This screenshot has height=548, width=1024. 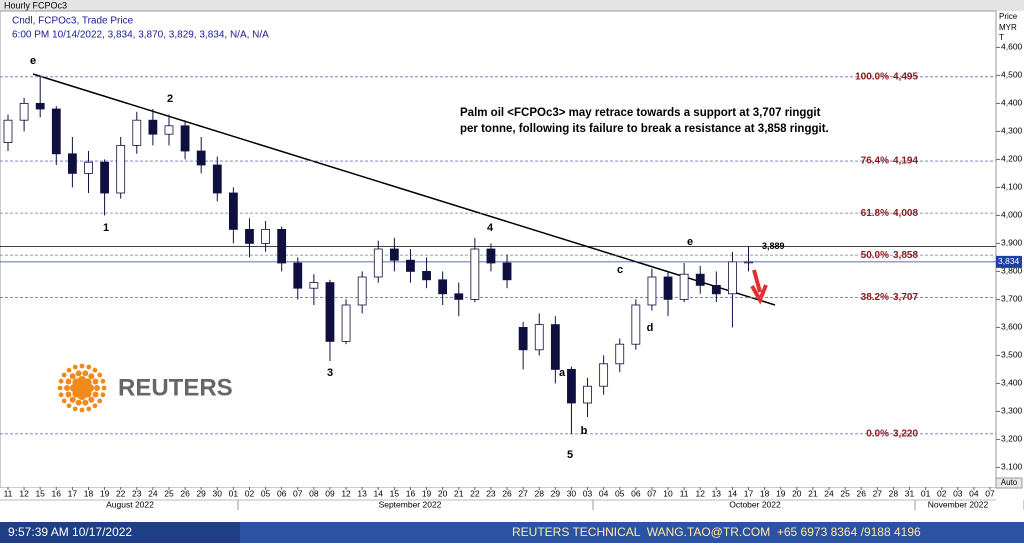 I want to click on wave-label: e, so click(x=33, y=61).